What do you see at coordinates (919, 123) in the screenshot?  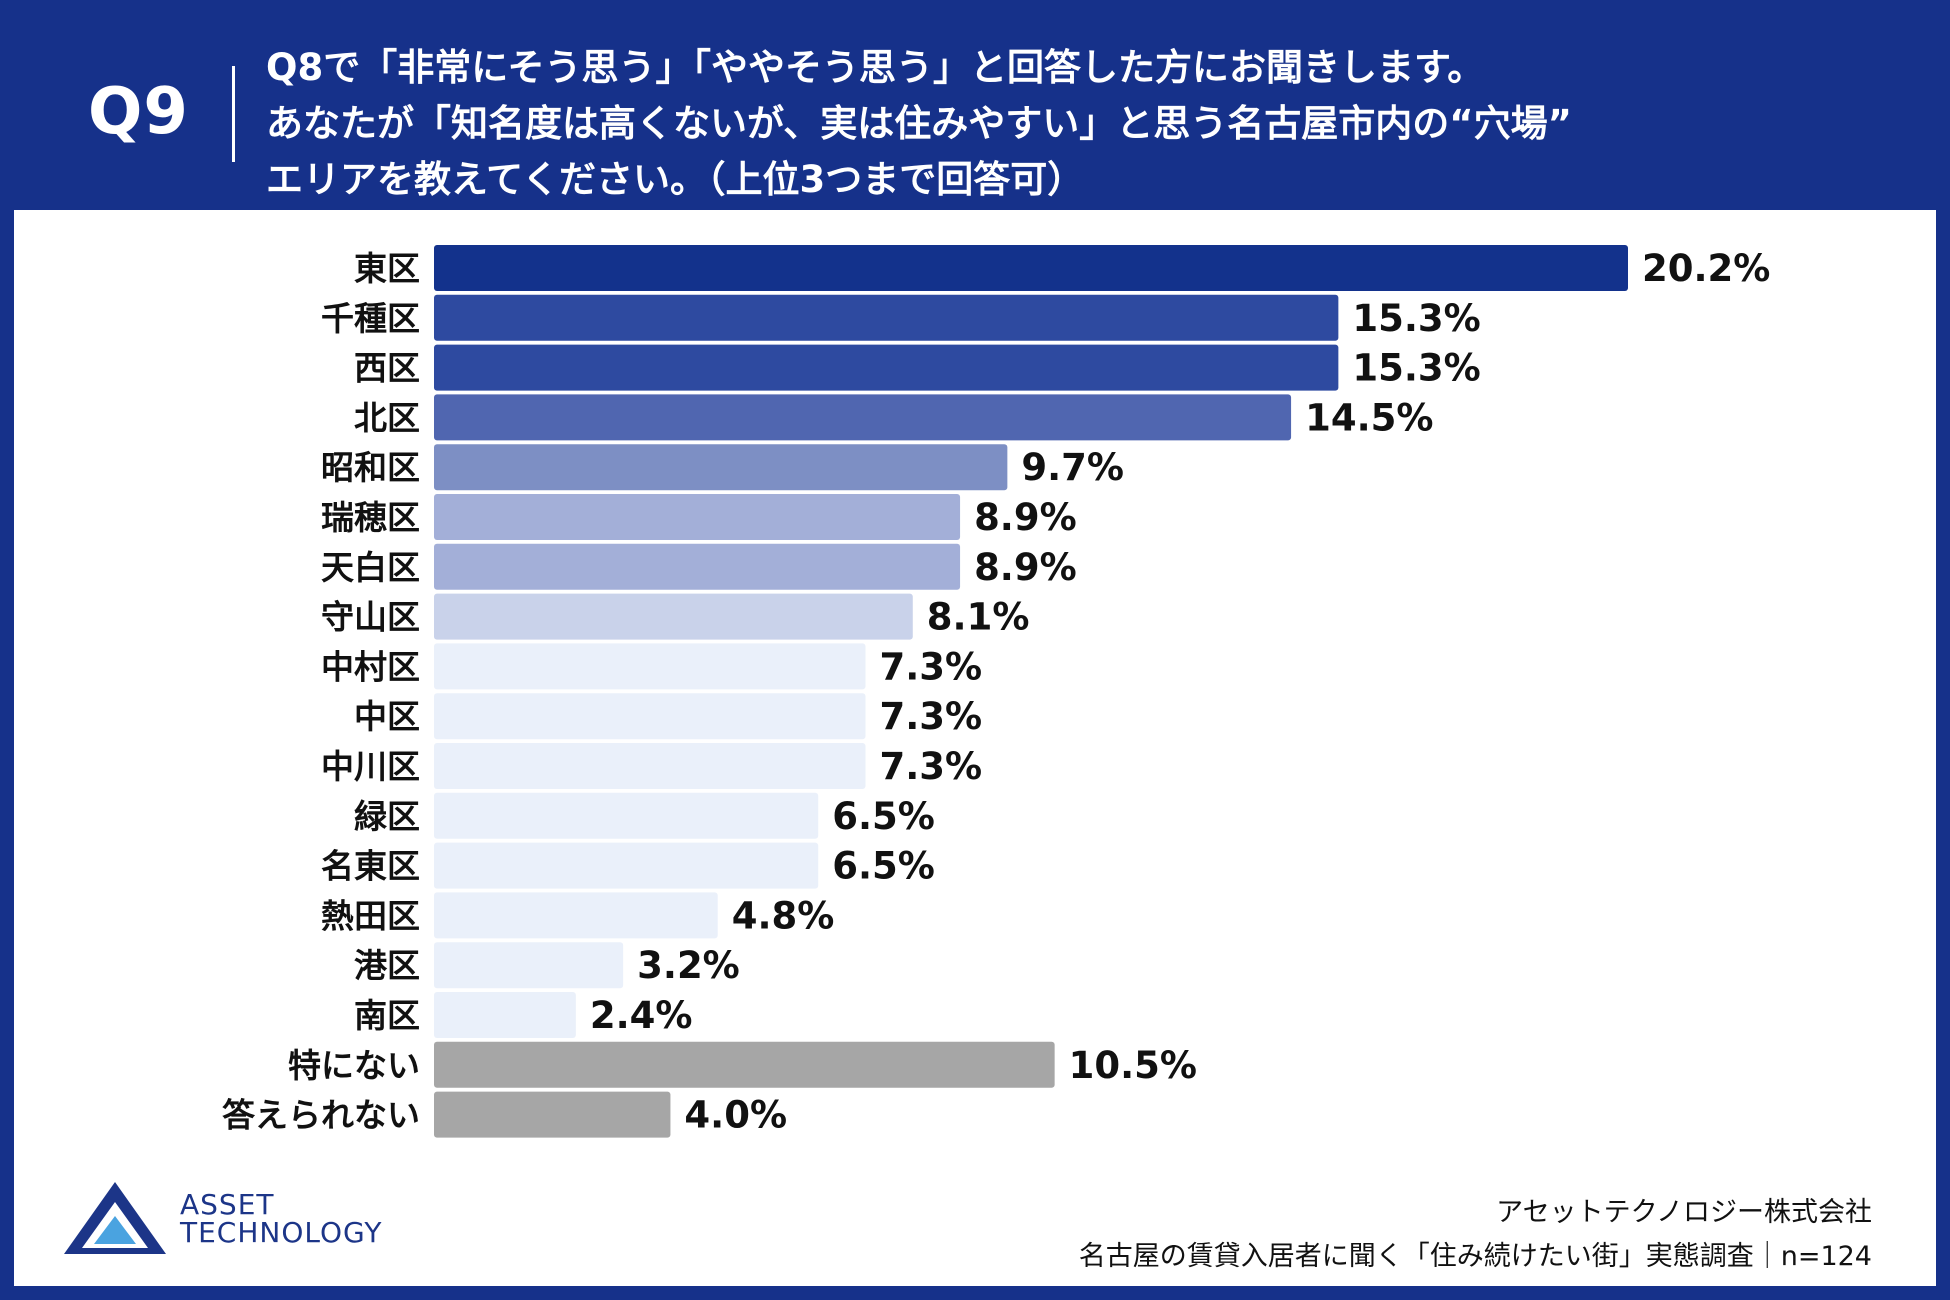 I see `question-line-2: あなたが「知名度は高くないが、実は住みやすい」と思う名古屋市内の“穴場”` at bounding box center [919, 123].